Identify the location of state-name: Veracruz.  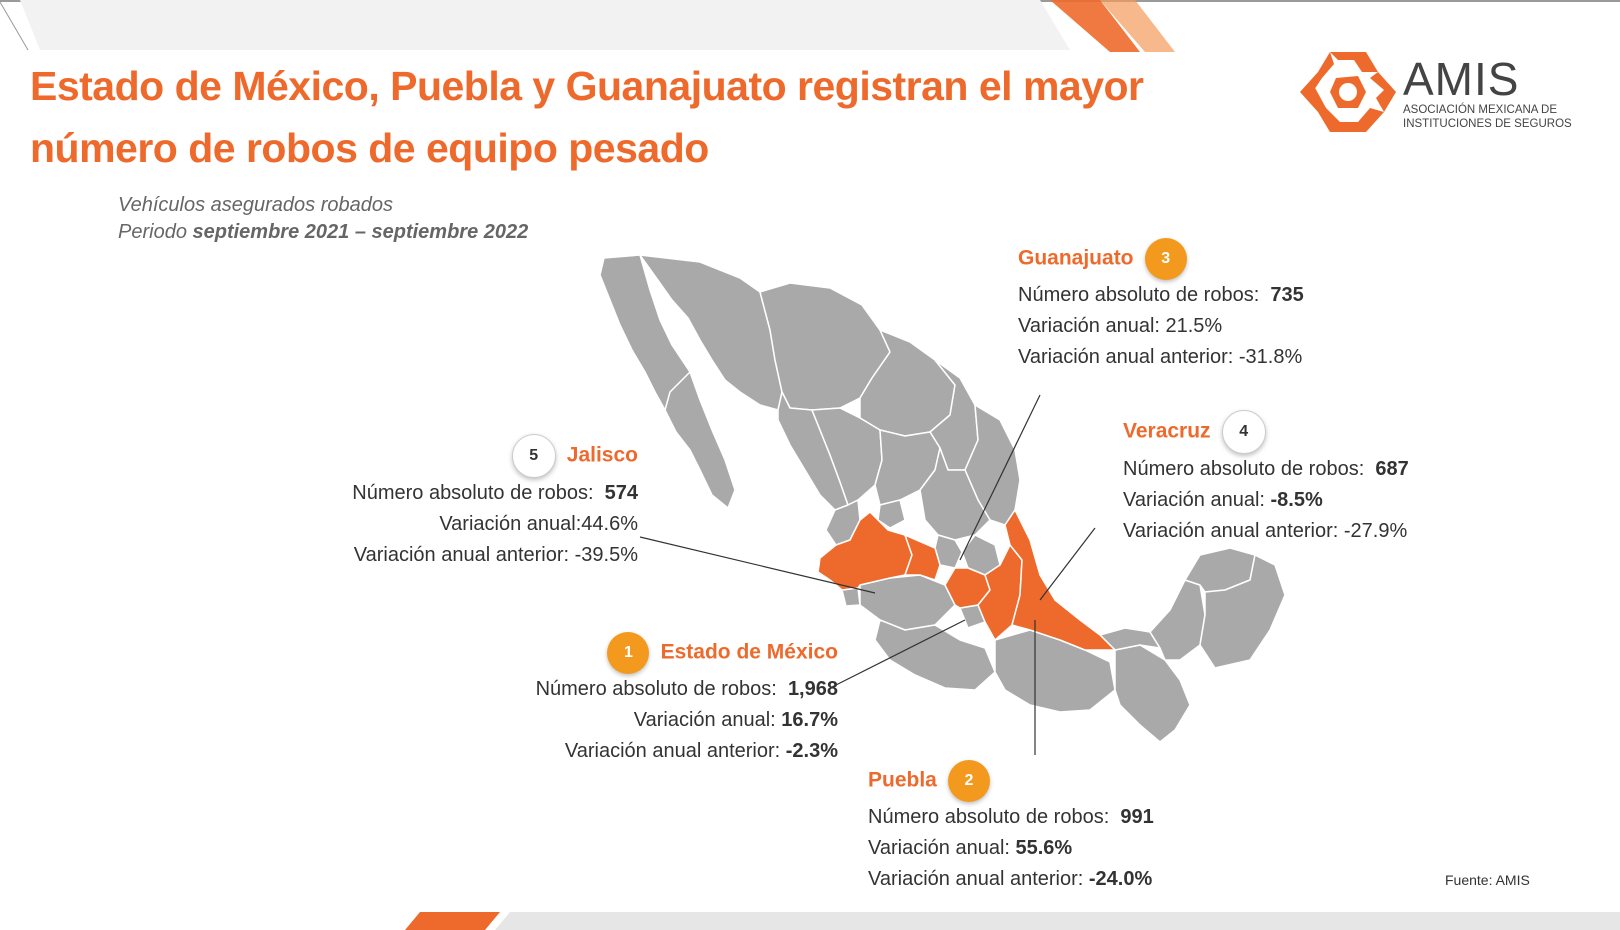
(1167, 431).